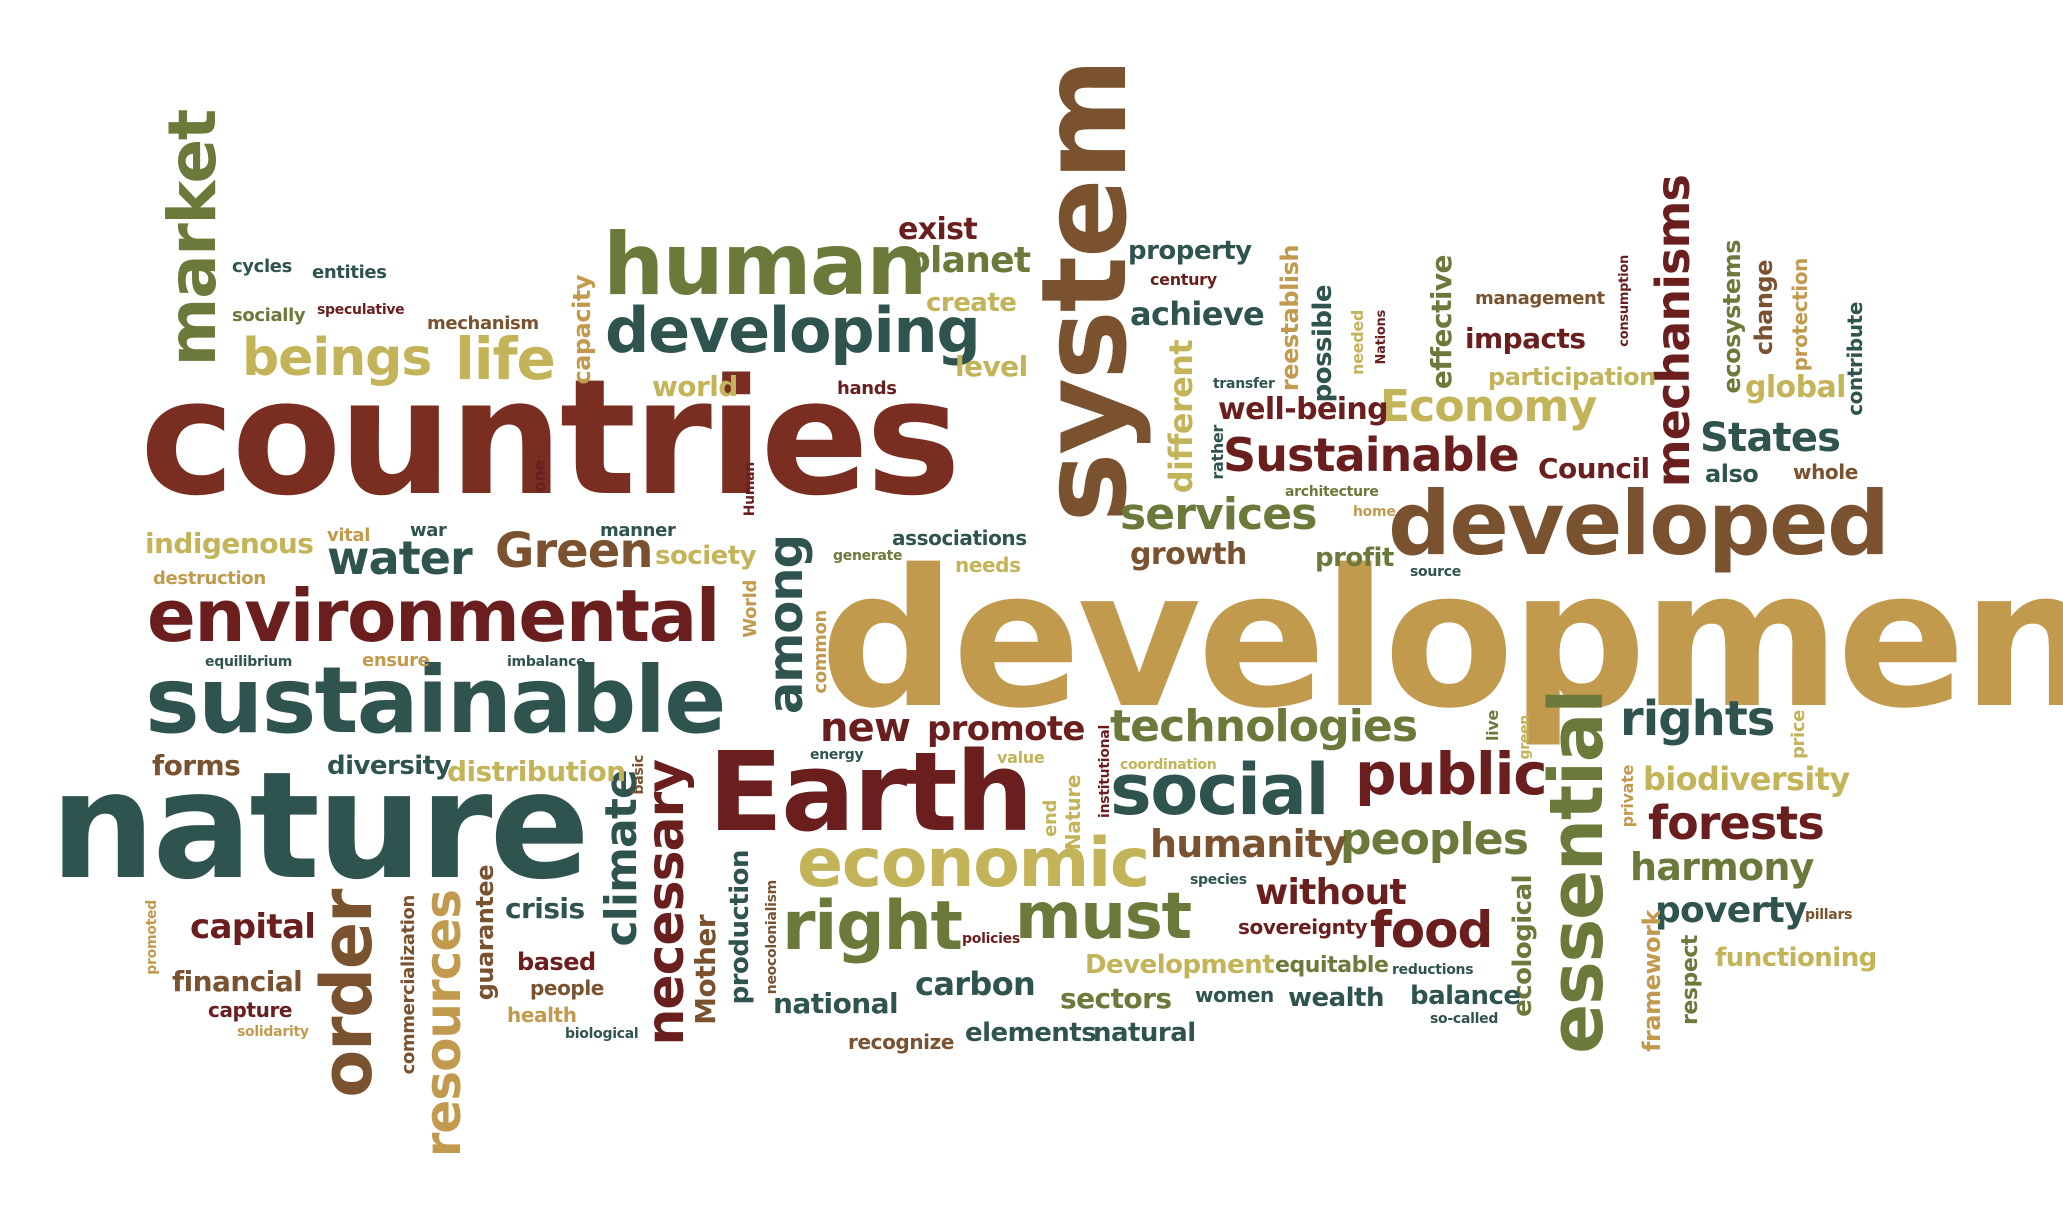 This screenshot has height=1216, width=2063. I want to click on word-world: world, so click(695, 386).